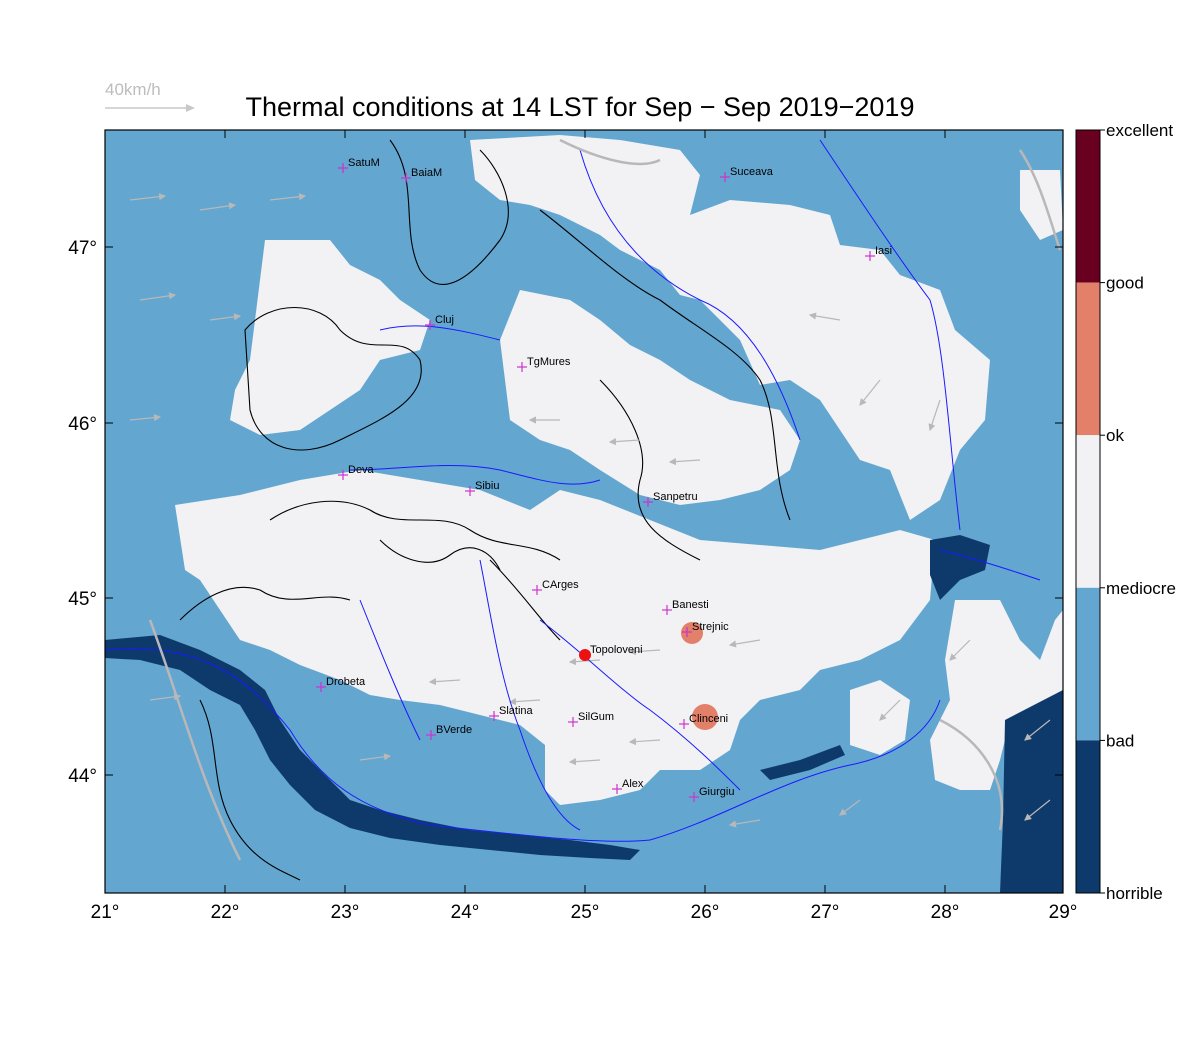 This screenshot has width=1200, height=1050. What do you see at coordinates (1134, 893) in the screenshot?
I see `colorbar-label: horrible` at bounding box center [1134, 893].